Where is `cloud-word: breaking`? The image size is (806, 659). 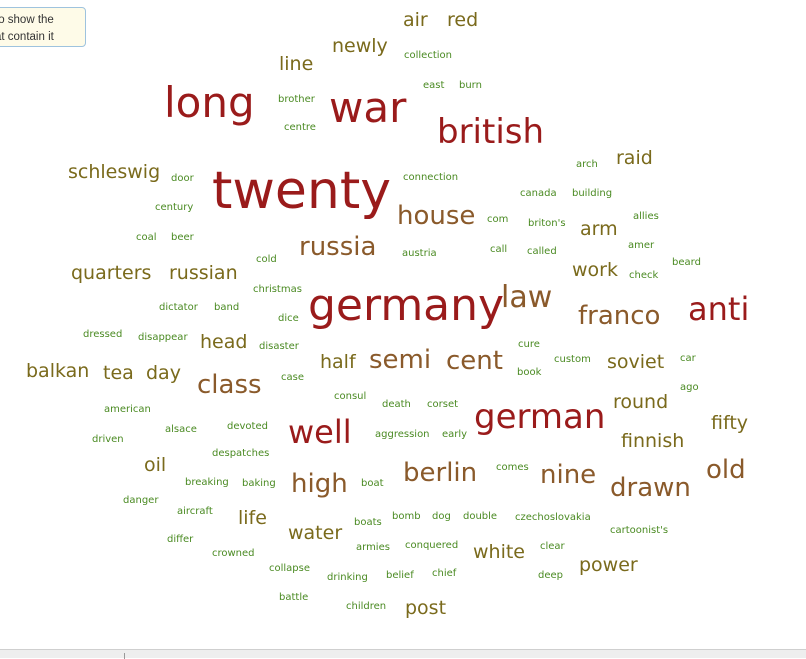
cloud-word: breaking is located at coordinates (207, 482).